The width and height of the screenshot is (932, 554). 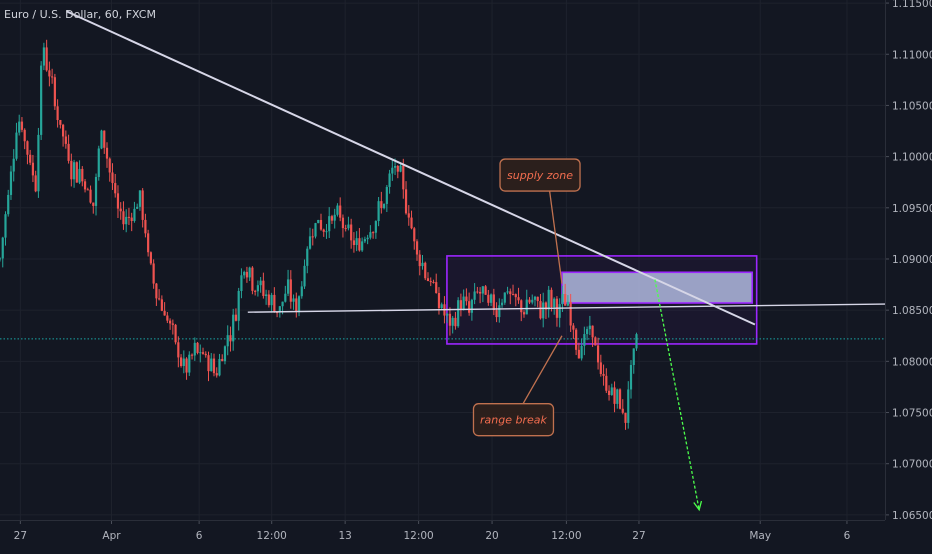 I want to click on supply-zone, so click(x=657, y=287).